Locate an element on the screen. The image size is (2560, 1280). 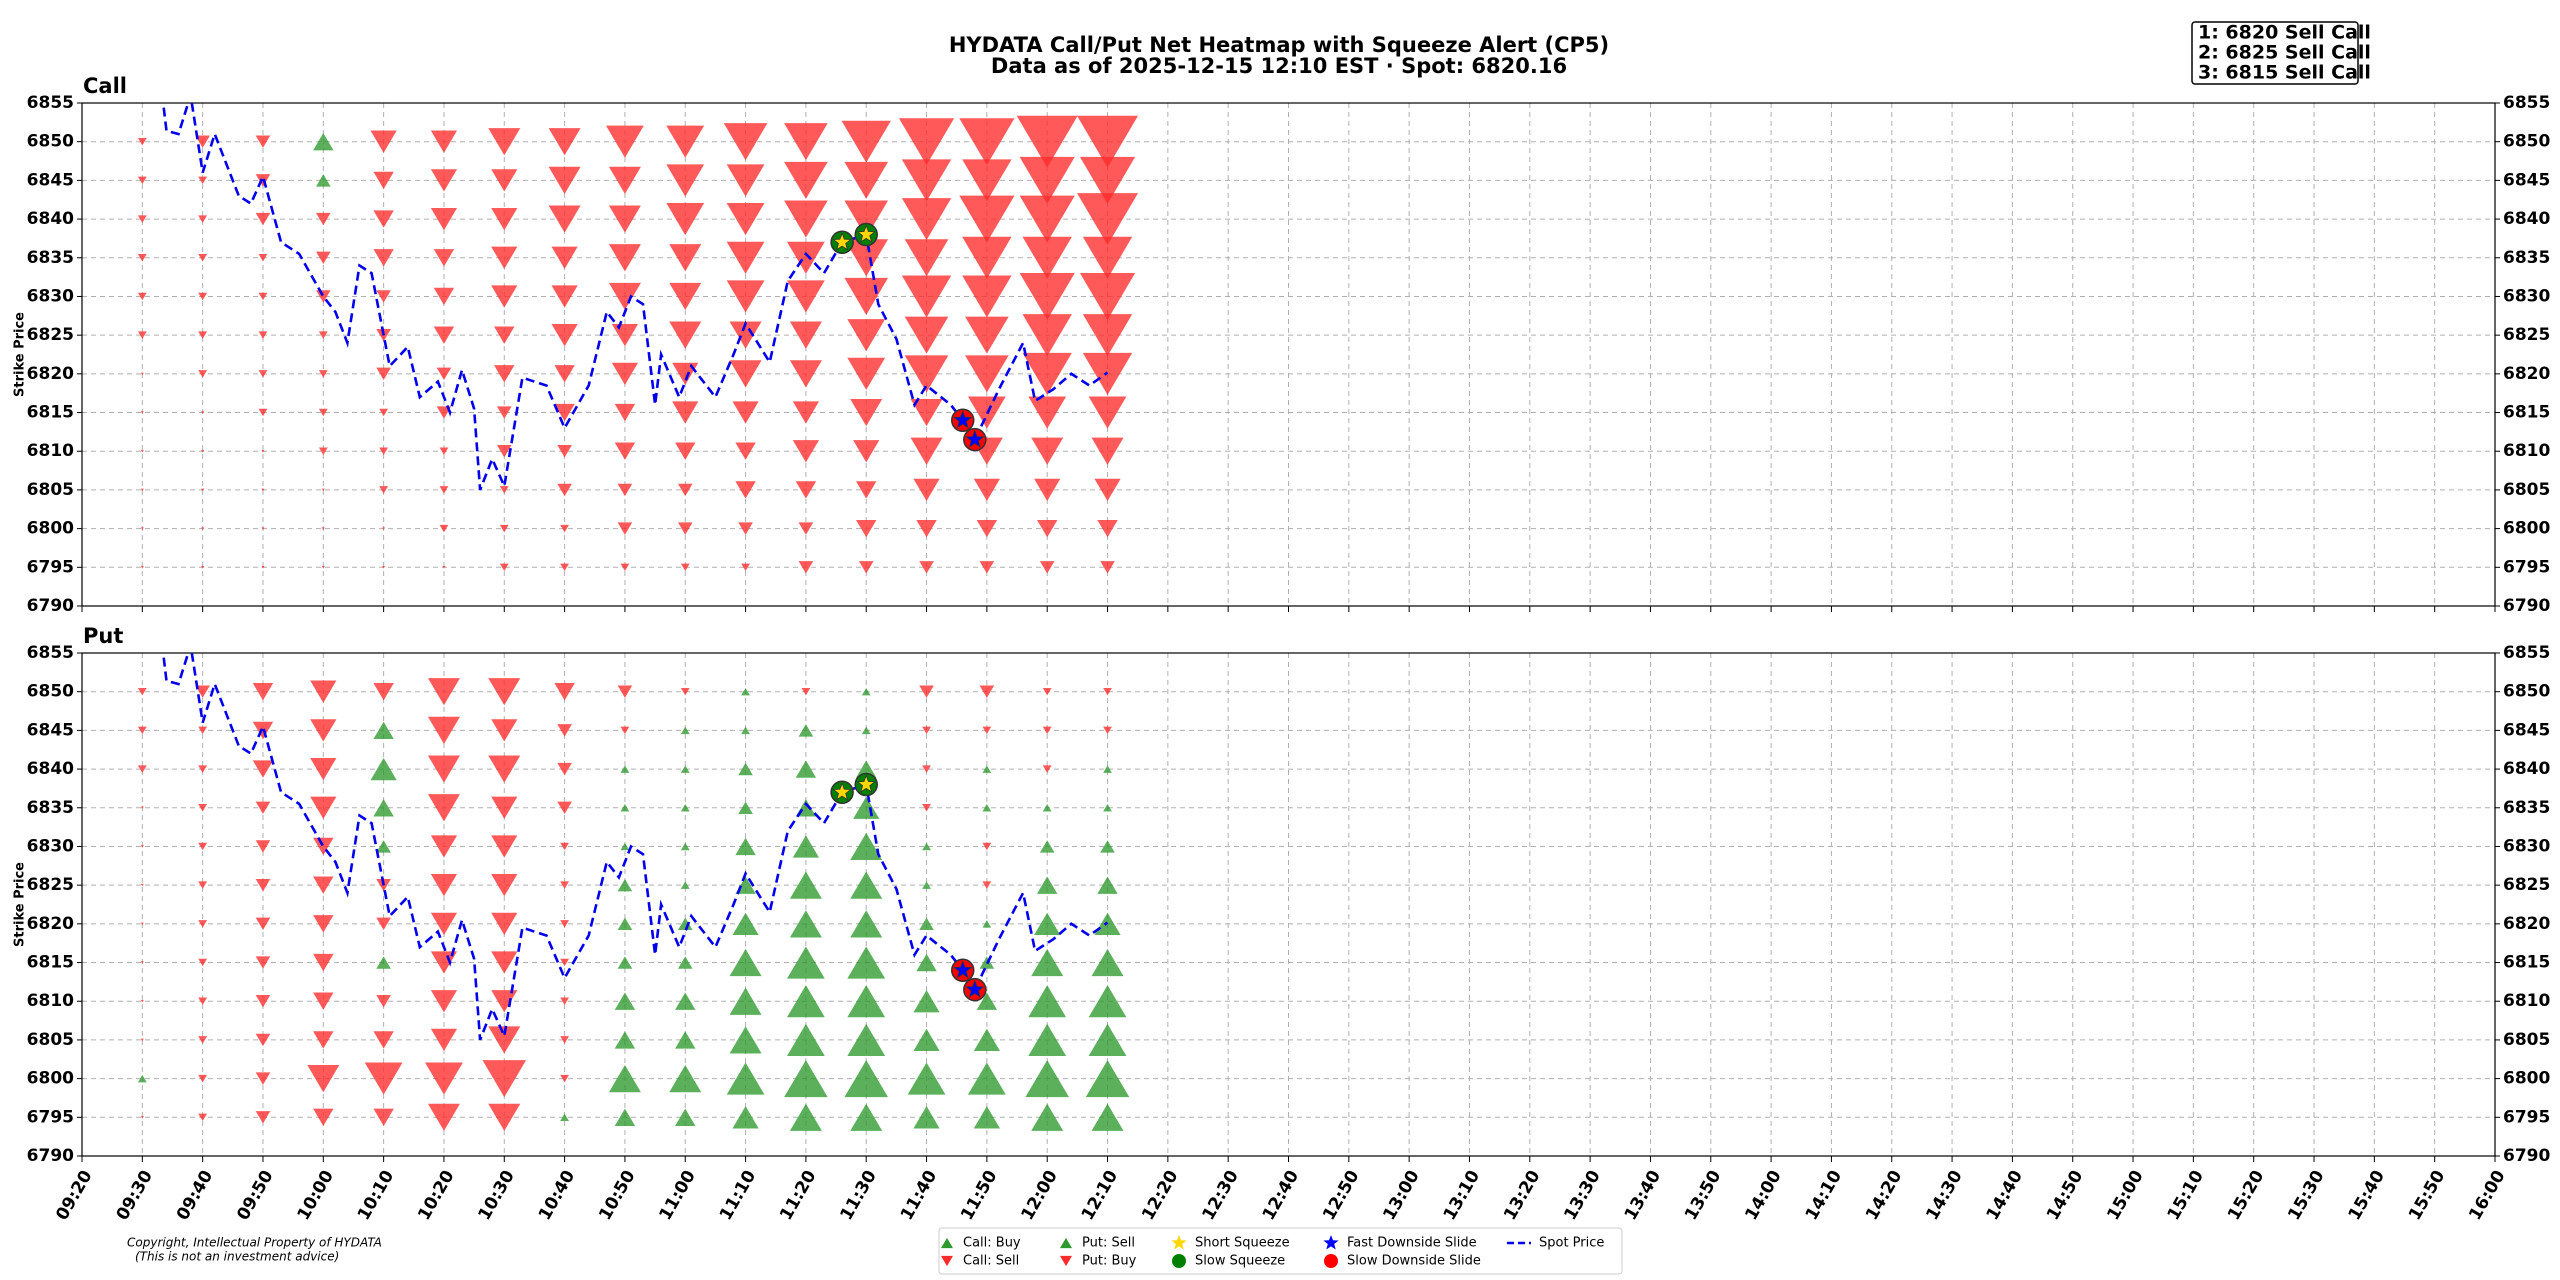
spot-line is located at coordinates (635, 847).